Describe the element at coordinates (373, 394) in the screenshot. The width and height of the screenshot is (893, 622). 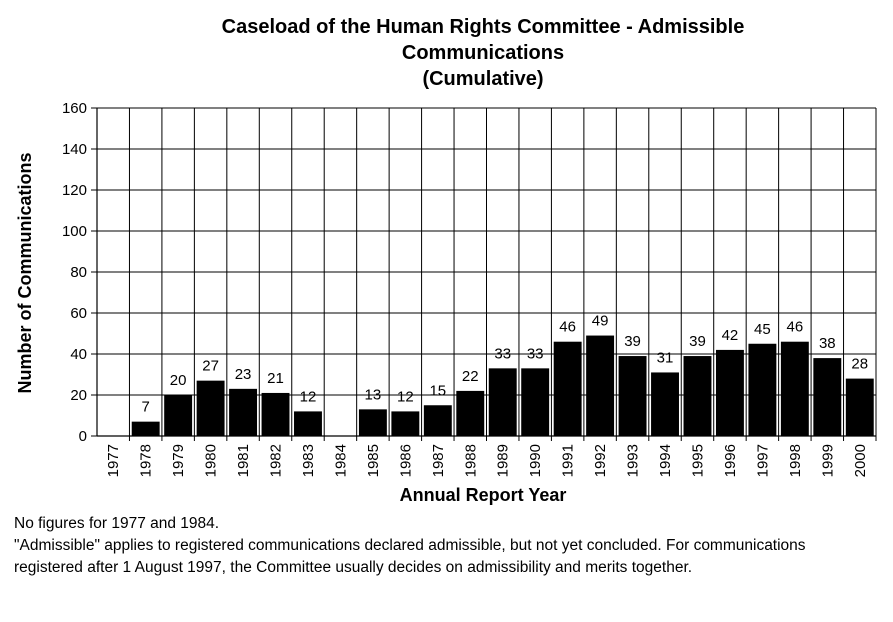
I see `data-label-1985: 13` at that location.